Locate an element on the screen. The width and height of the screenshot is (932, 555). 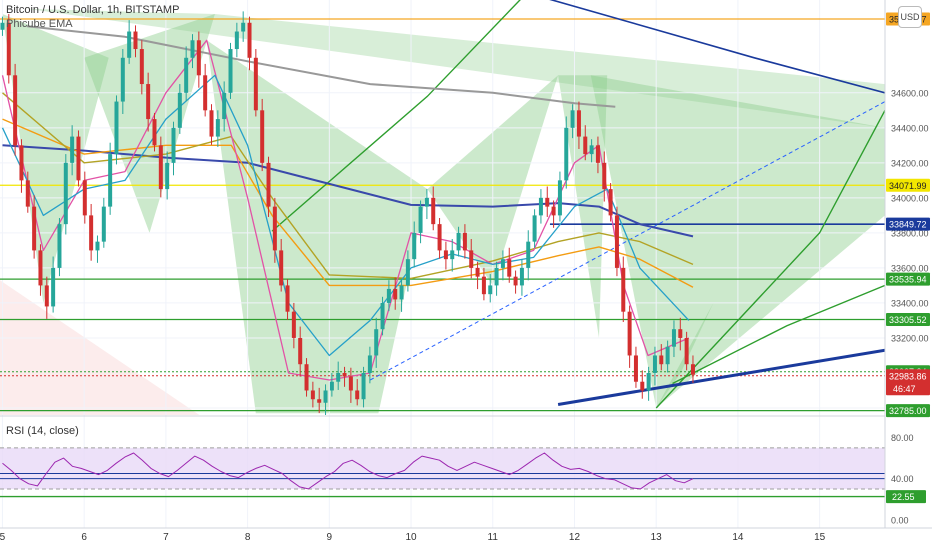
time-tick-label: 7 is located at coordinates (166, 537).